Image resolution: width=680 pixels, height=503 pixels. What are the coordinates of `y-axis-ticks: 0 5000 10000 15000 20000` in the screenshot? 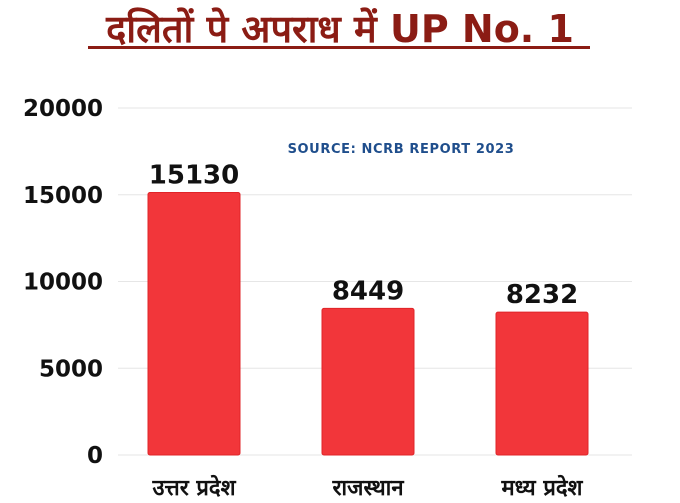 It's located at (63, 282).